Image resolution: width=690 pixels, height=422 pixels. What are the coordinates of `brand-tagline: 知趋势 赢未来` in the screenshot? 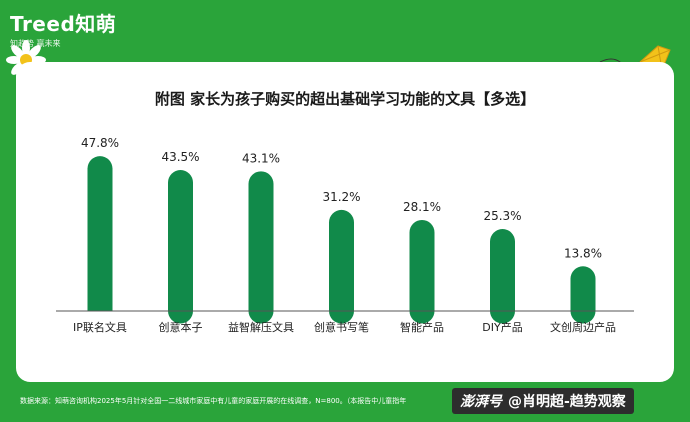 It's located at (35, 43).